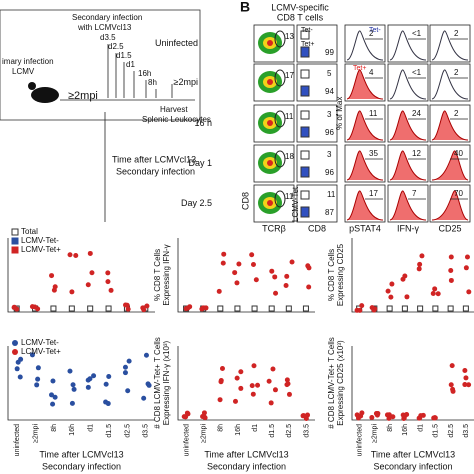 The width and height of the screenshot is (474, 474). Describe the element at coordinates (408, 205) in the screenshot. I see `histogram` at that location.